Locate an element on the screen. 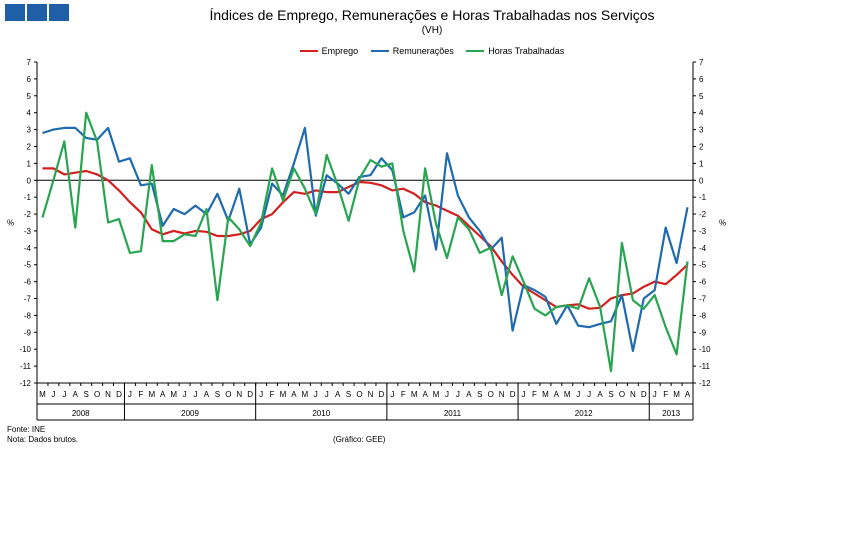  year-label: 2008 is located at coordinates (81, 413).